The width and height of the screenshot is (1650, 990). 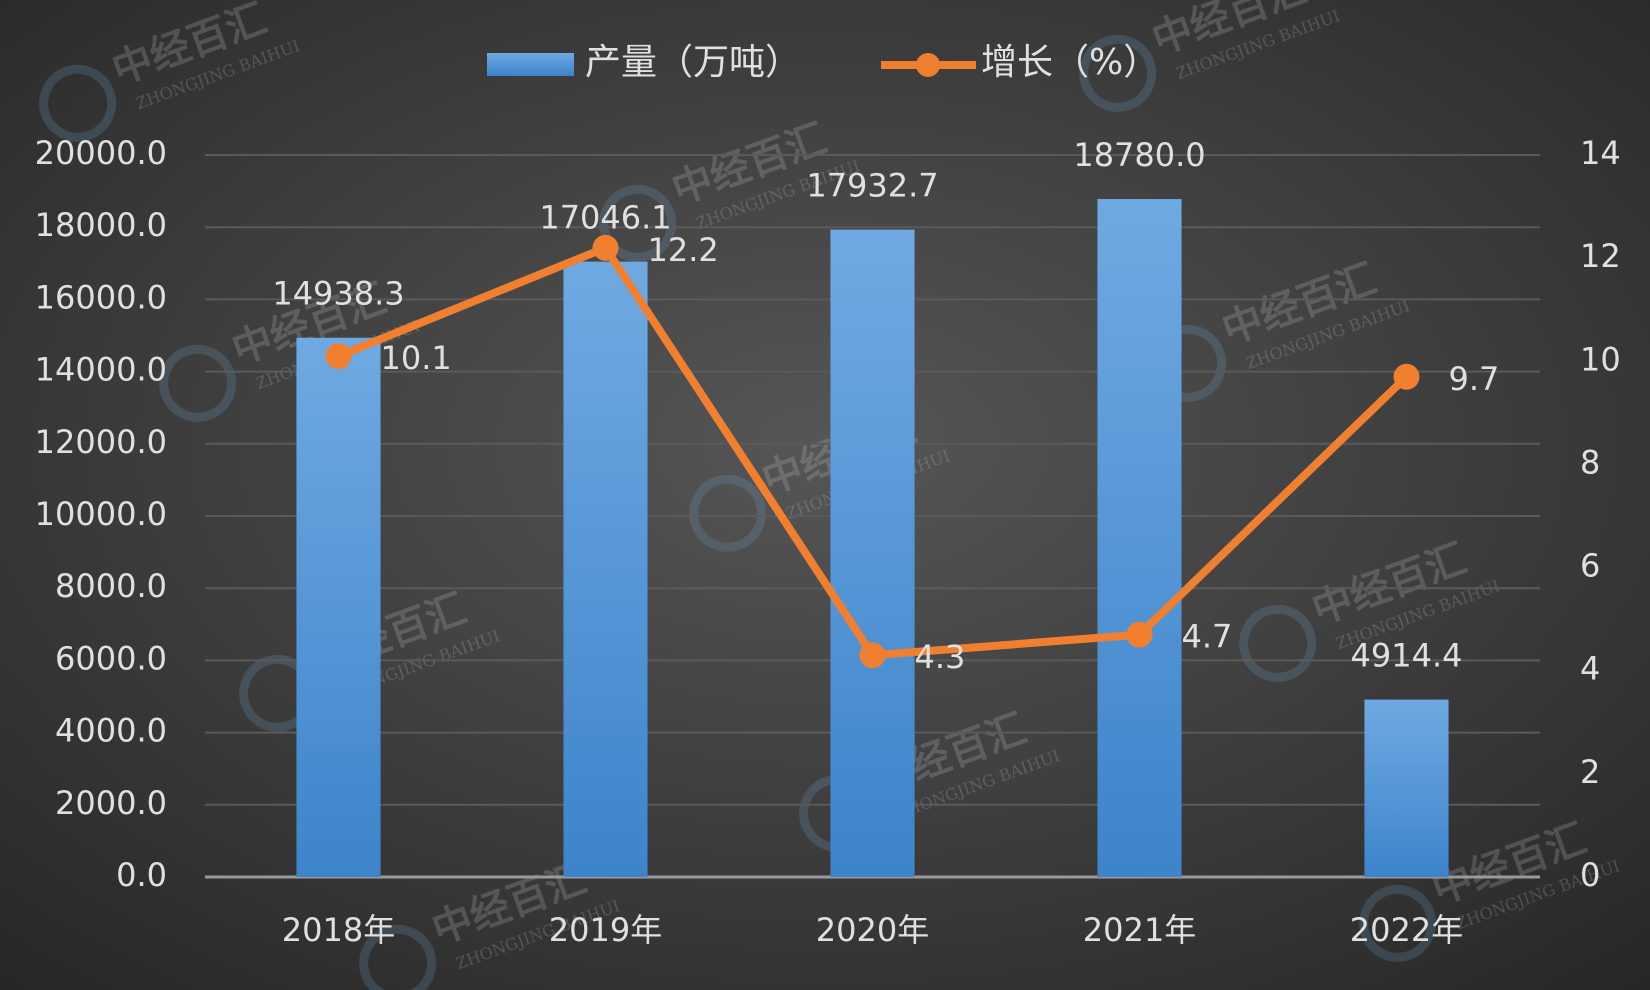 What do you see at coordinates (101, 297) in the screenshot?
I see `y-tick-label: 16000.0` at bounding box center [101, 297].